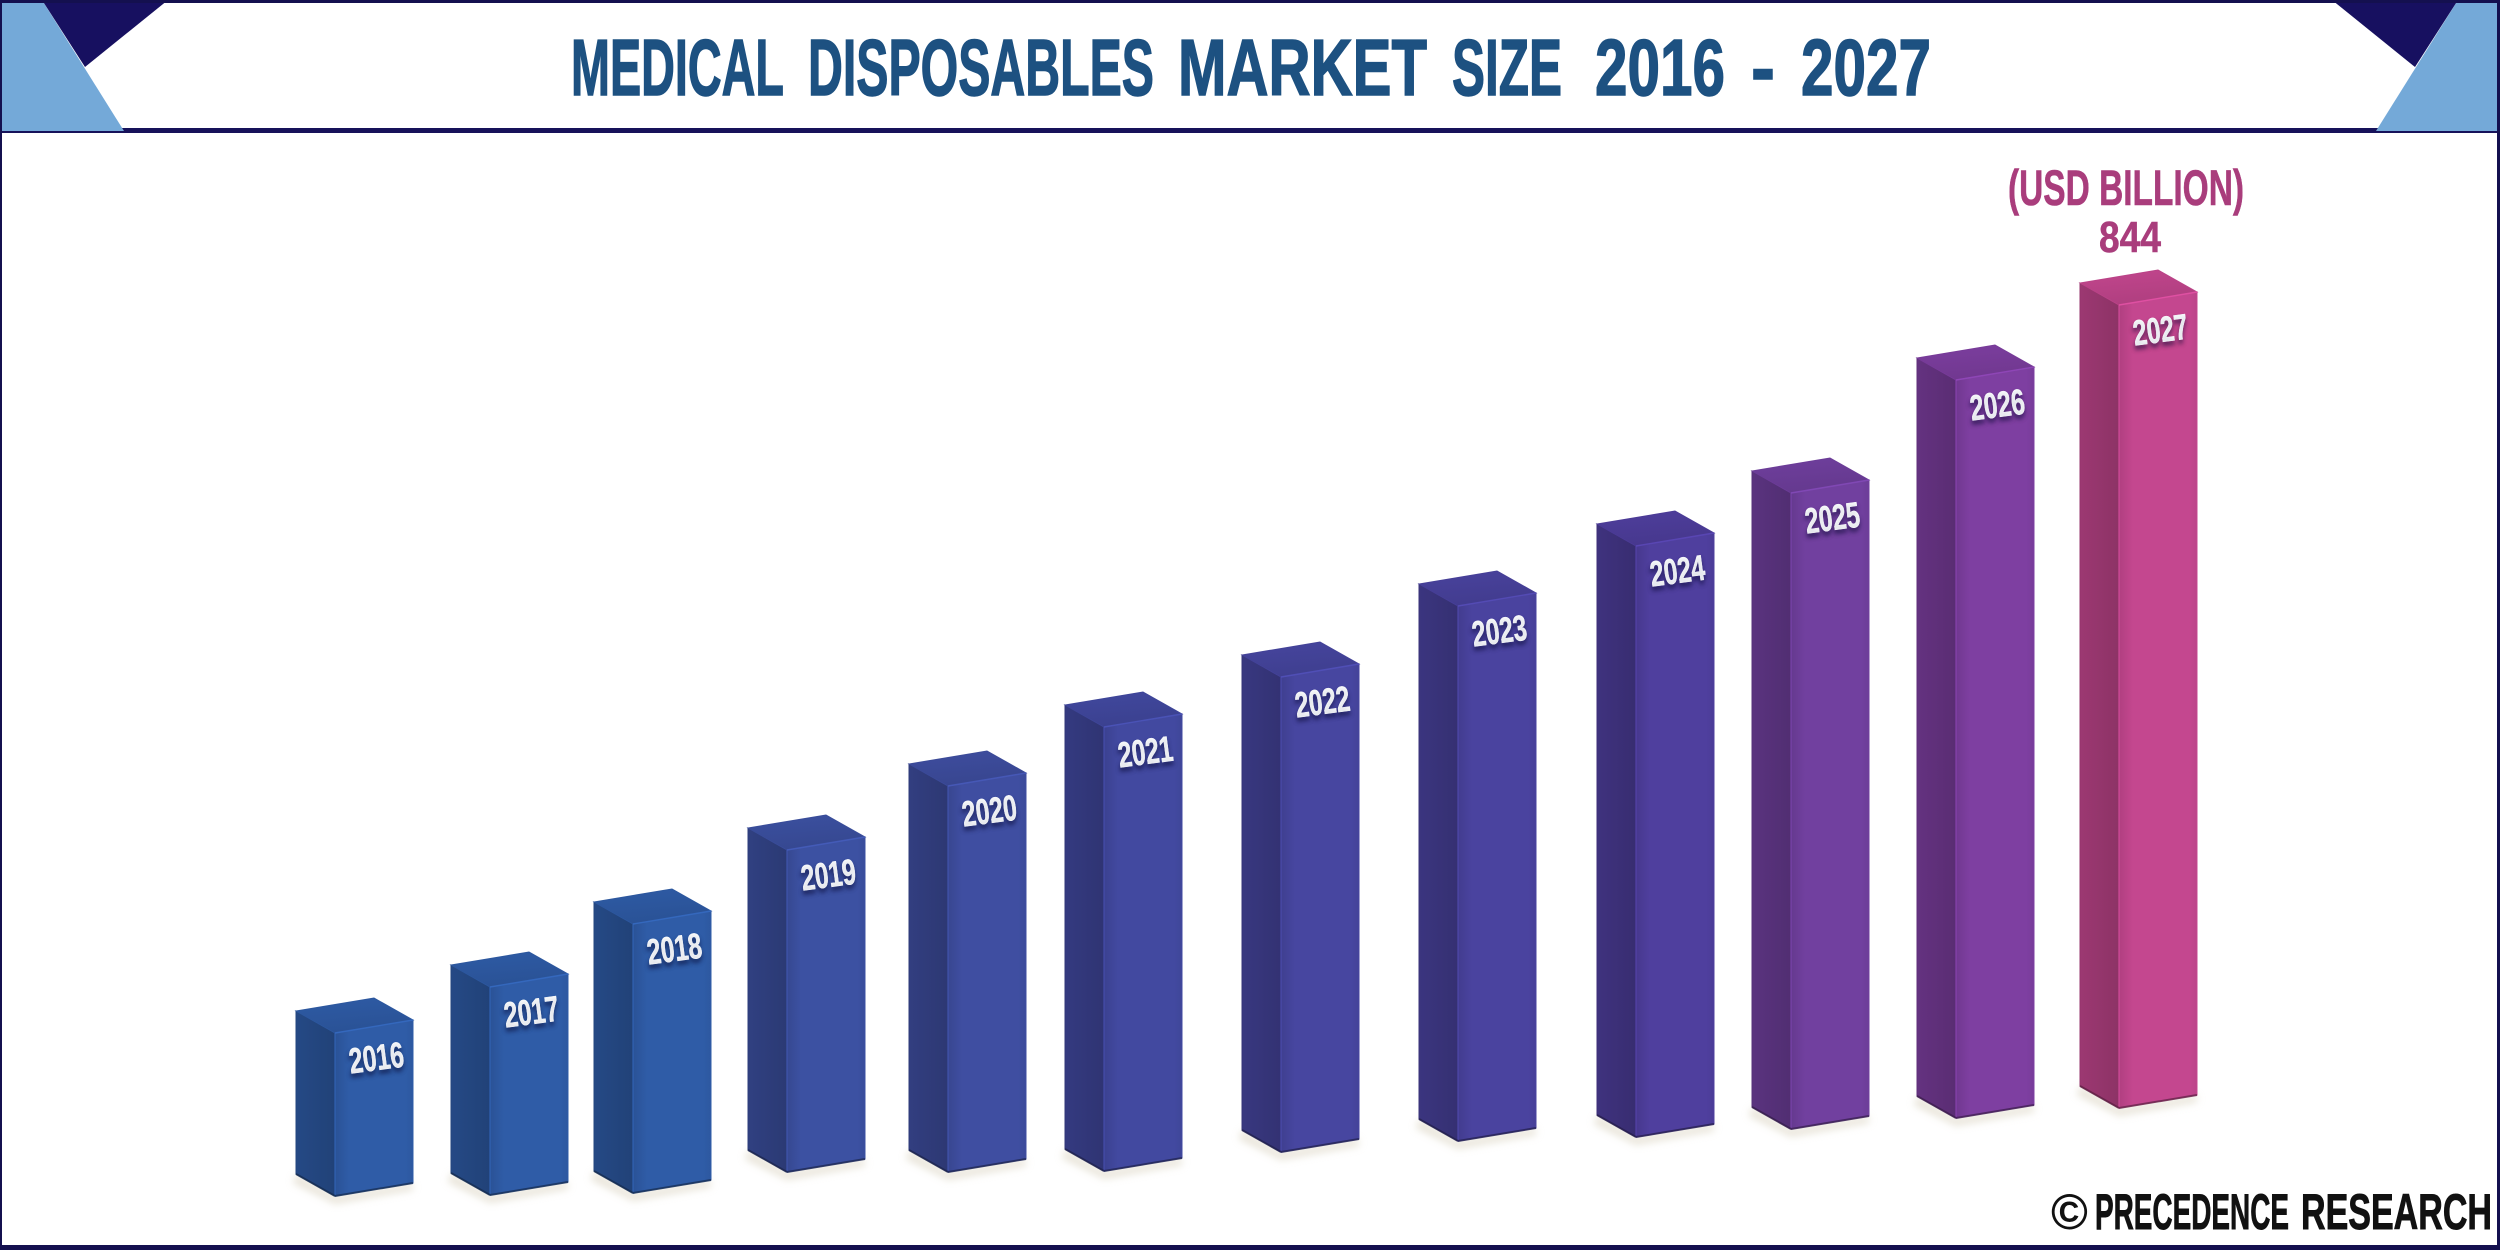 The height and width of the screenshot is (1250, 2500). Describe the element at coordinates (1832, 518) in the screenshot. I see `svg-text: 2025` at that location.